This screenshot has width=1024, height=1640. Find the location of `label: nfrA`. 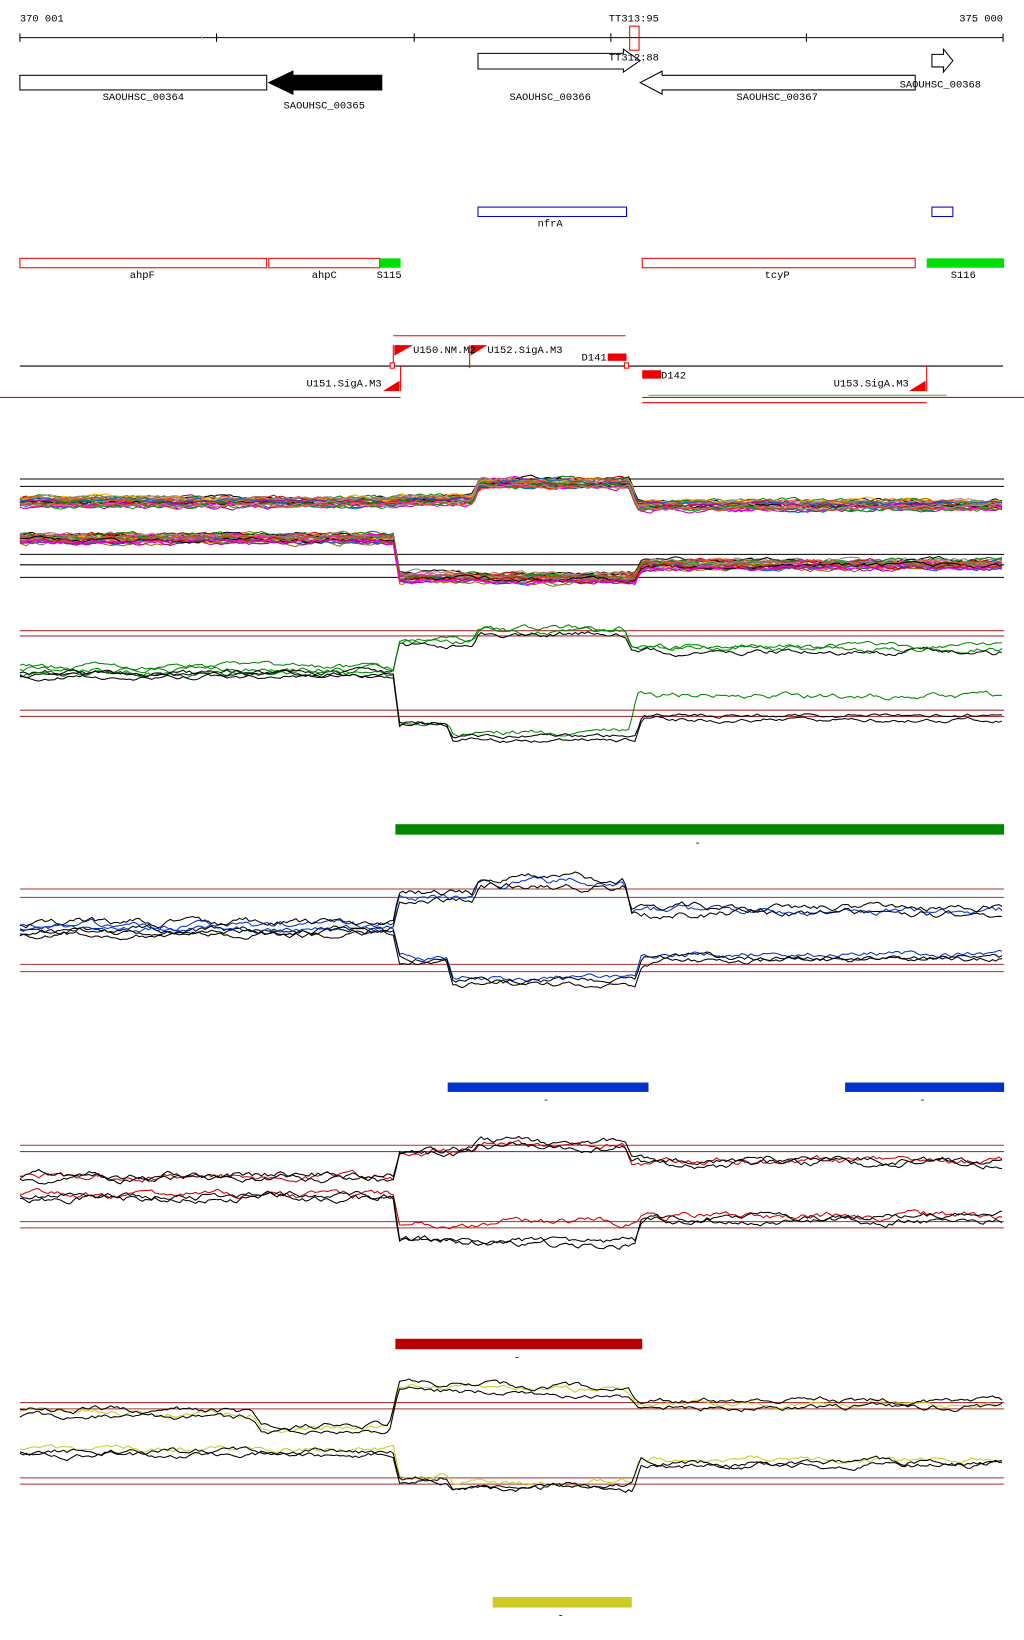

label: nfrA is located at coordinates (551, 225).